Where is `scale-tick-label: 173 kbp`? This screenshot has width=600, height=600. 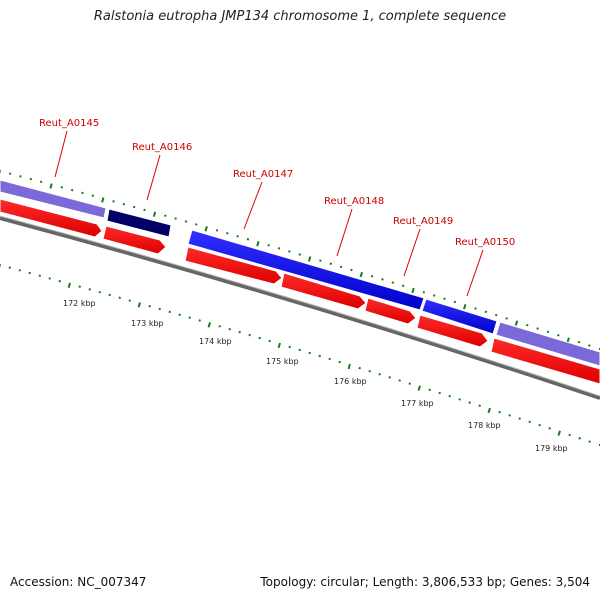
scale-tick-label: 173 kbp is located at coordinates (147, 323).